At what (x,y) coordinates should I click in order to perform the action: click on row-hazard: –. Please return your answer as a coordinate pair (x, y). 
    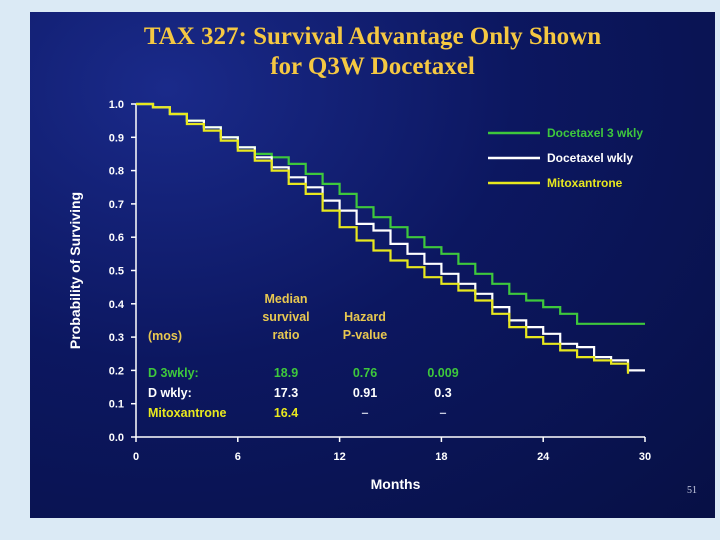
    Looking at the image, I should click on (365, 413).